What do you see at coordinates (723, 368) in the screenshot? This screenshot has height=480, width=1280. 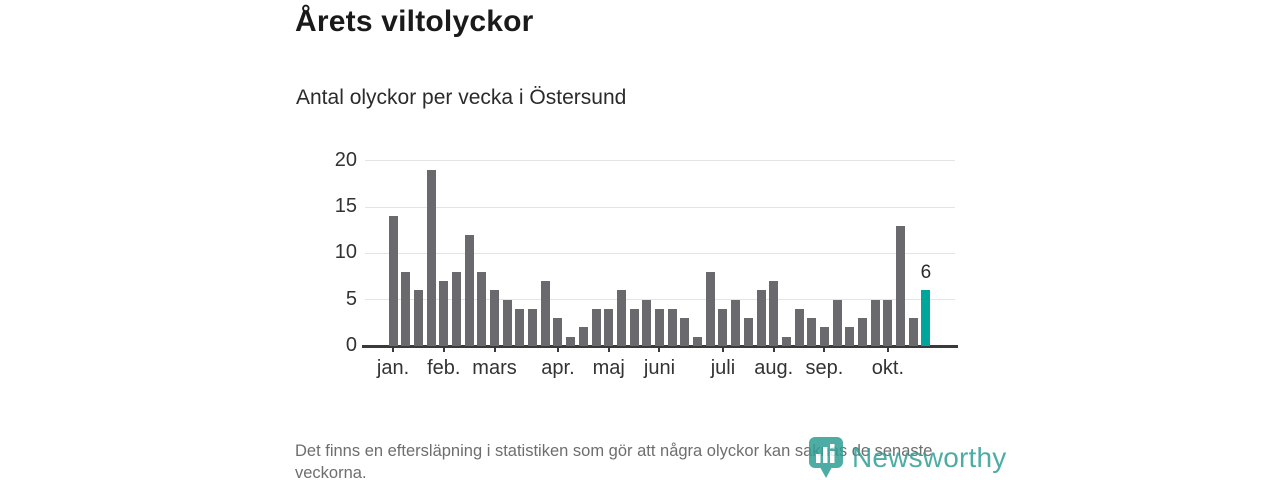 I see `x-axis-tick-label: juli` at bounding box center [723, 368].